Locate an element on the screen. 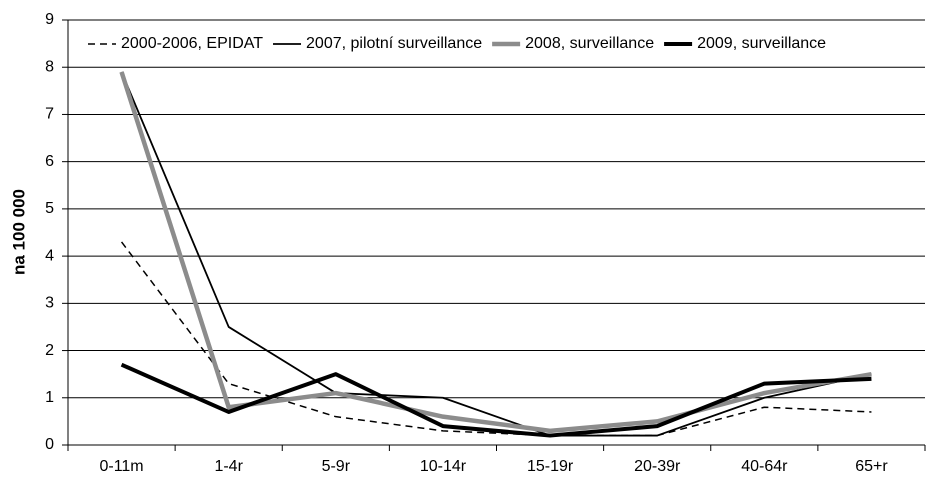  y-tick-label: 4 is located at coordinates (49, 255).